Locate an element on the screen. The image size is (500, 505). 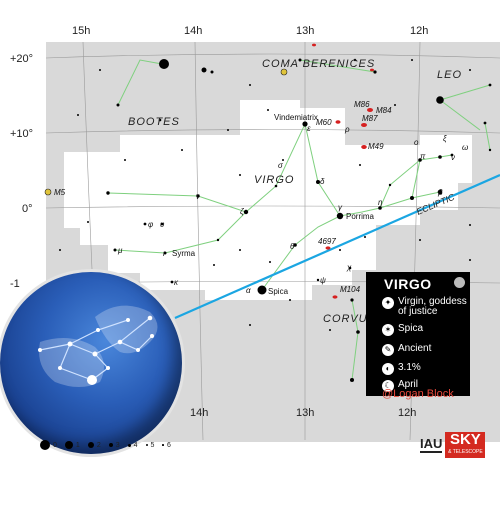
info-month-text: April is located at coordinates (408, 384).